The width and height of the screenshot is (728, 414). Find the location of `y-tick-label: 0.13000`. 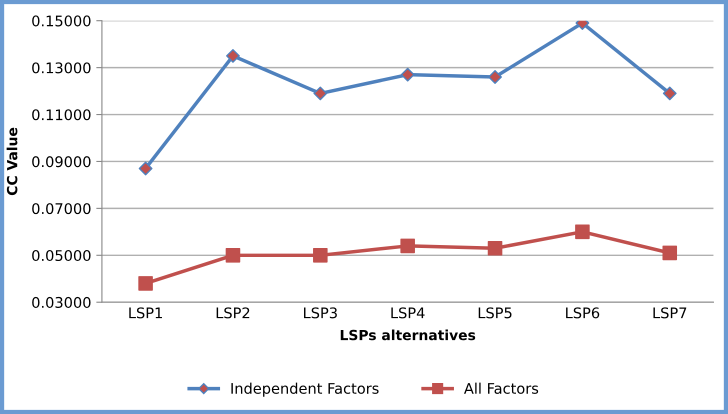

y-tick-label: 0.13000 is located at coordinates (61, 68).